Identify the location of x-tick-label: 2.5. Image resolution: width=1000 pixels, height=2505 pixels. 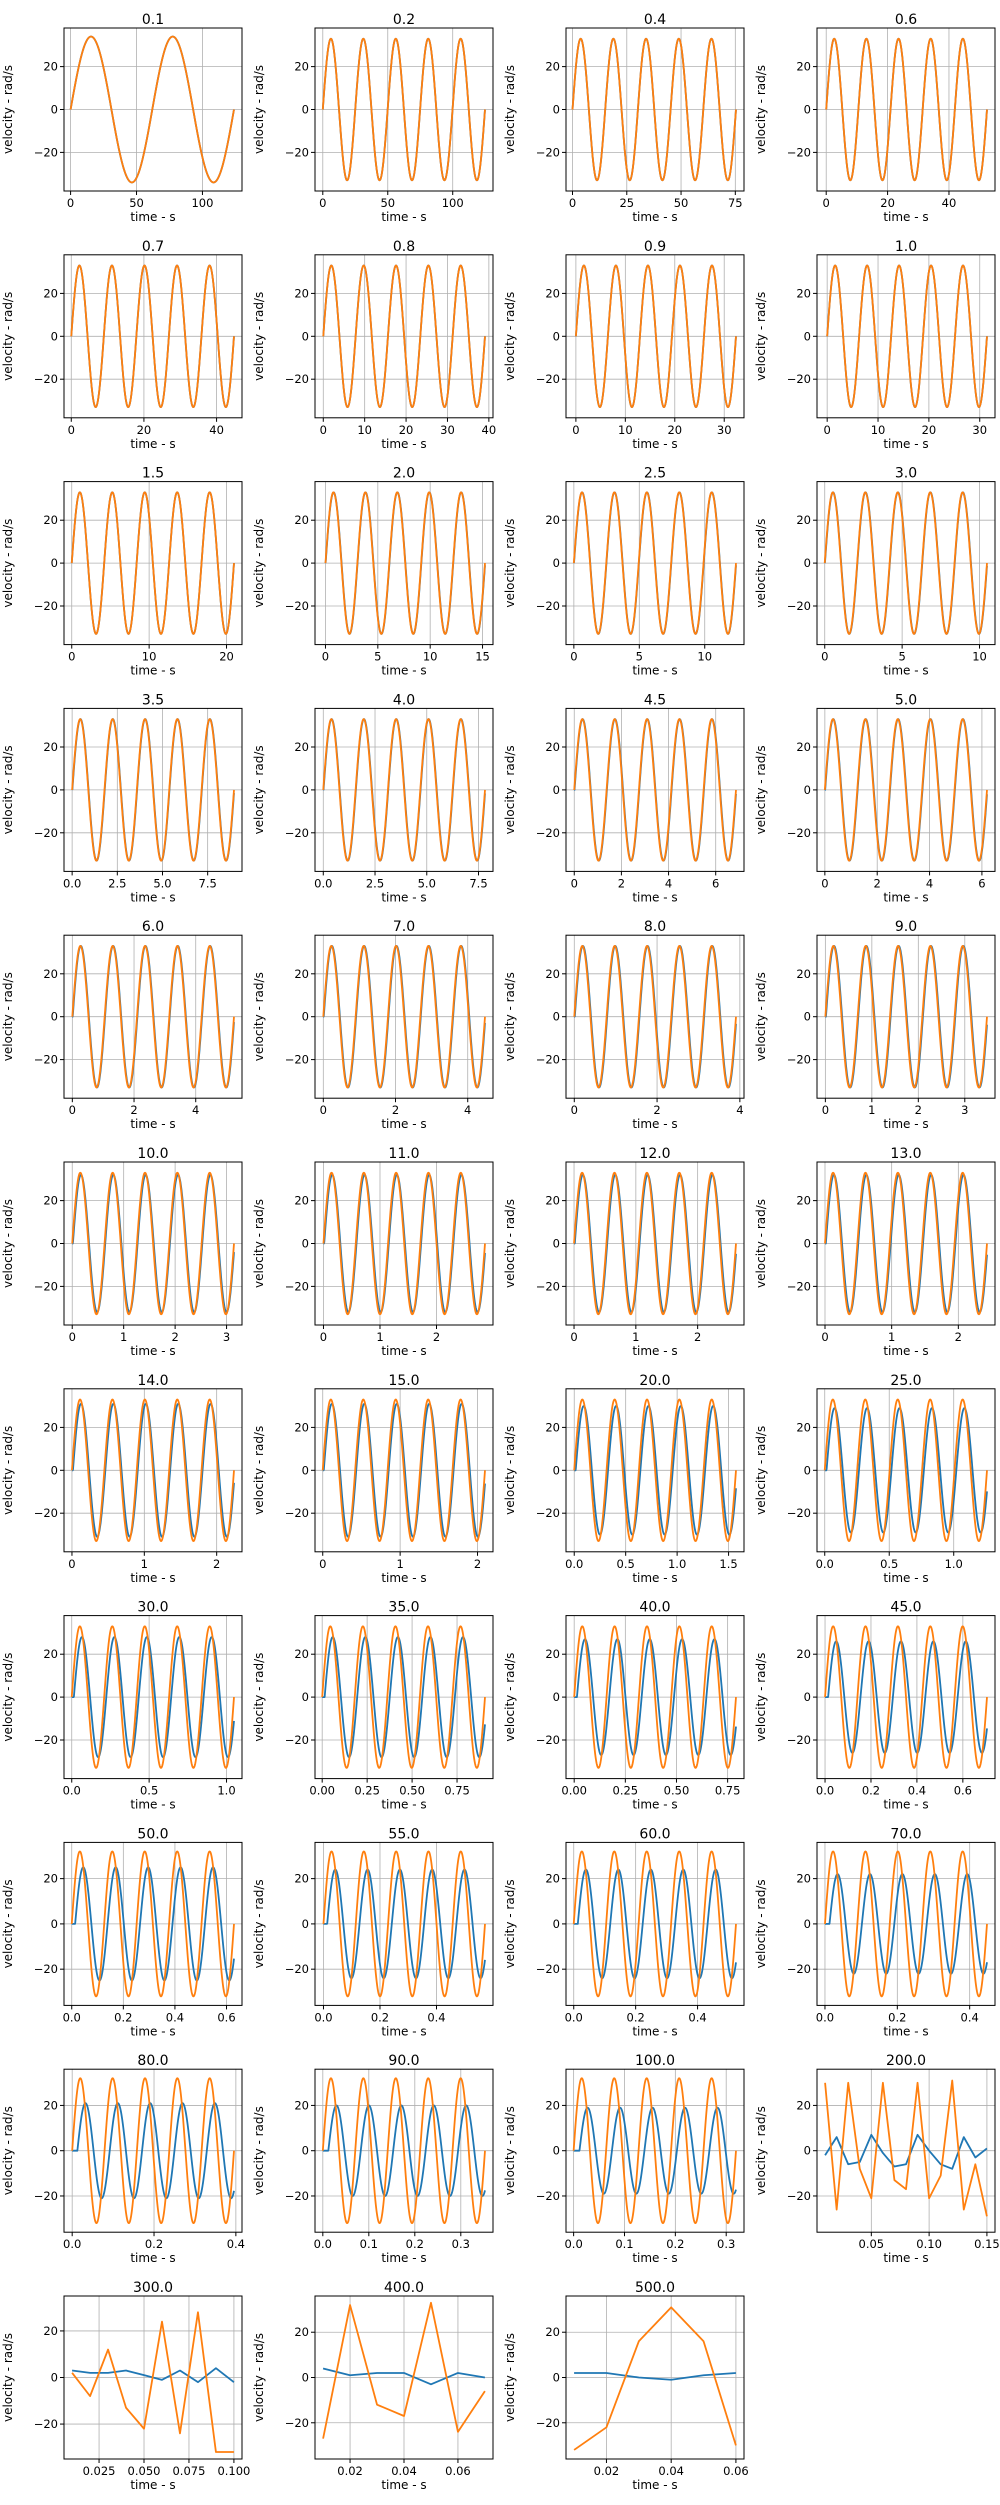
(375, 883).